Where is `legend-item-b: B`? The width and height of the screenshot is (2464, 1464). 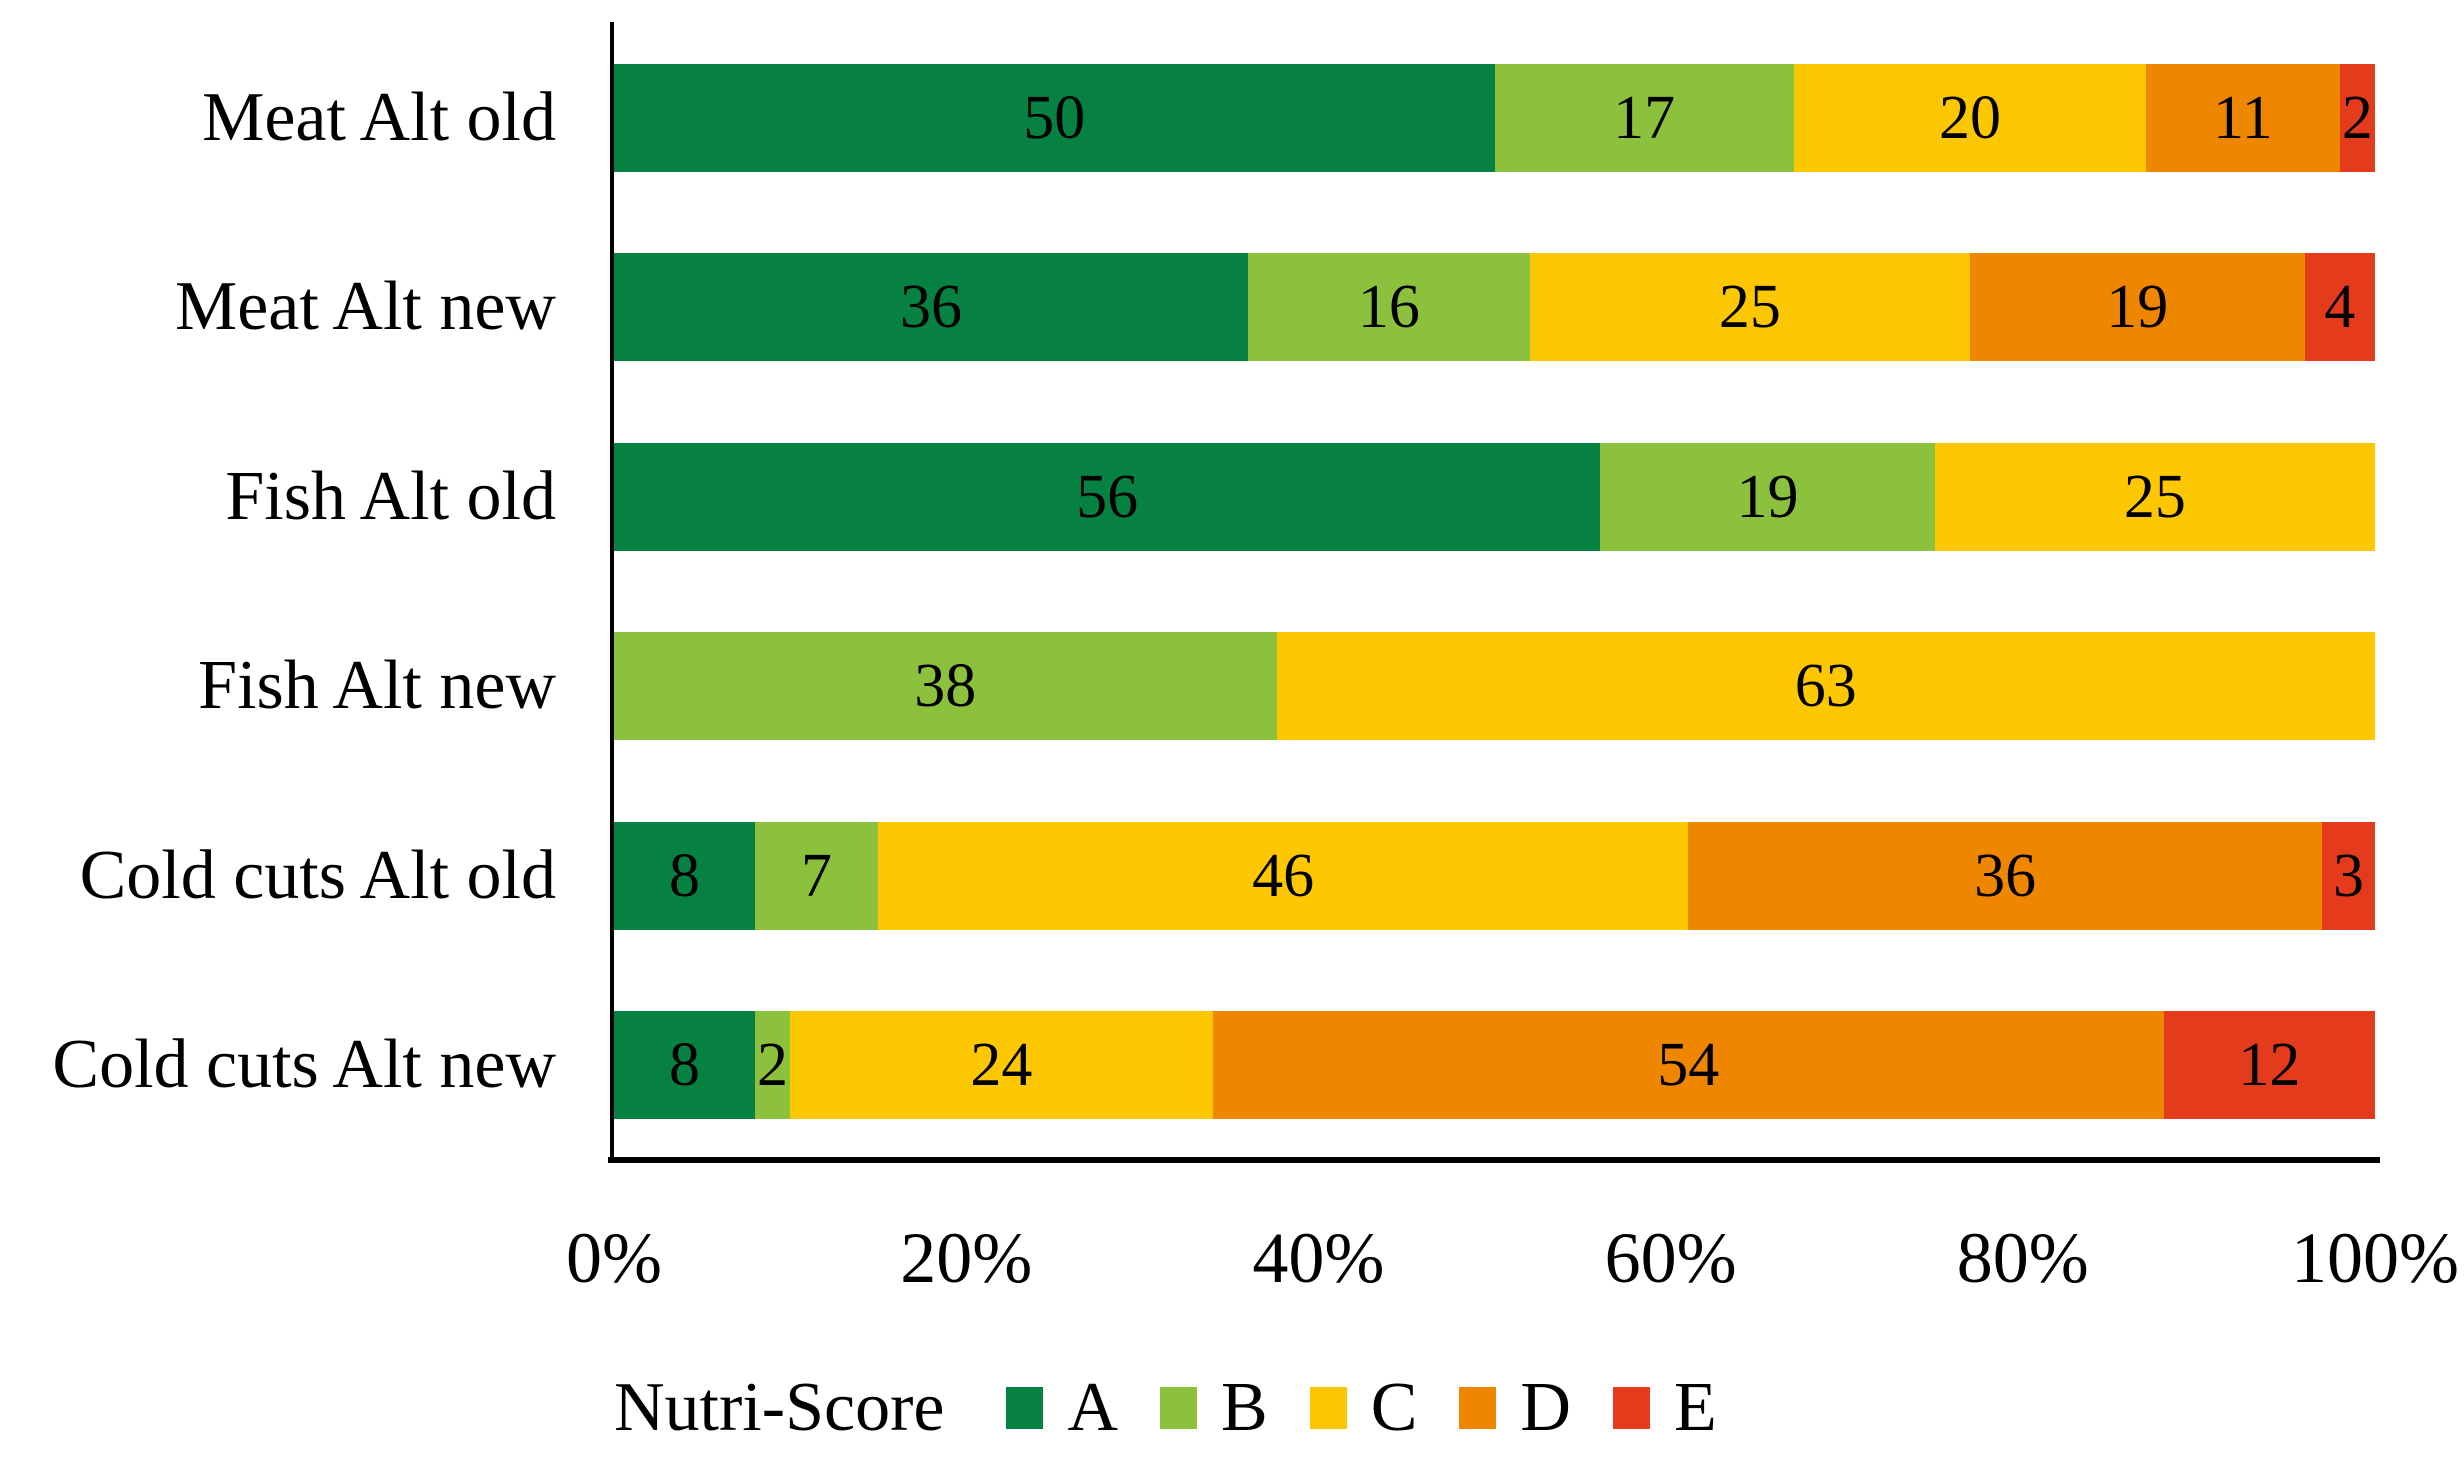
legend-item-b: B is located at coordinates (1214, 1408).